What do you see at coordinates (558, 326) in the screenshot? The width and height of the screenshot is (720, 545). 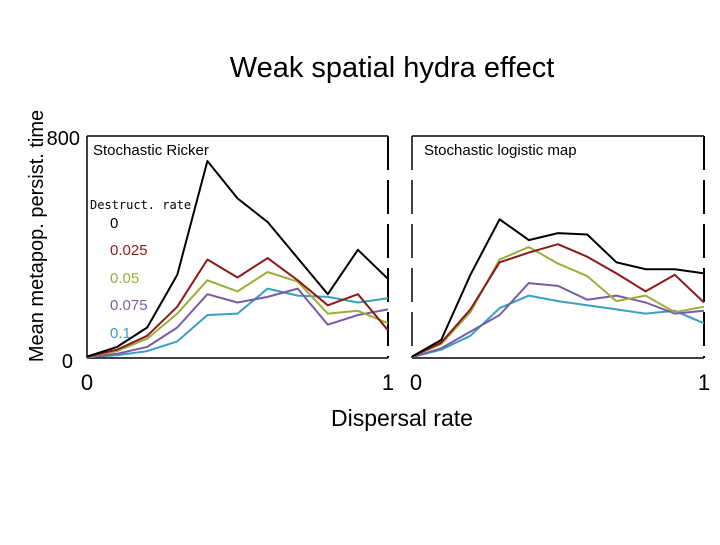 I see `series-line-logistic-0.1` at bounding box center [558, 326].